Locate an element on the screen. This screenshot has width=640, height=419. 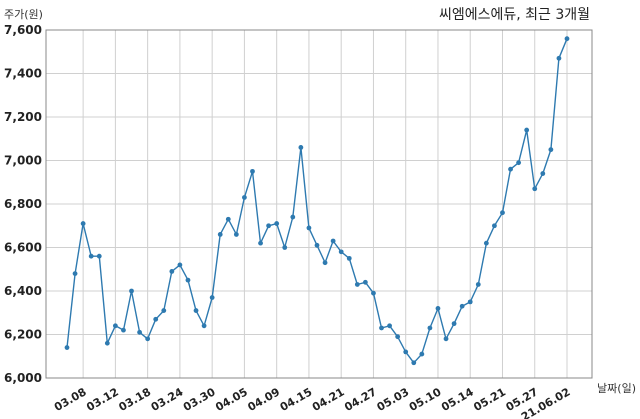
y-tick-label: 7,600 is located at coordinates (23, 30).